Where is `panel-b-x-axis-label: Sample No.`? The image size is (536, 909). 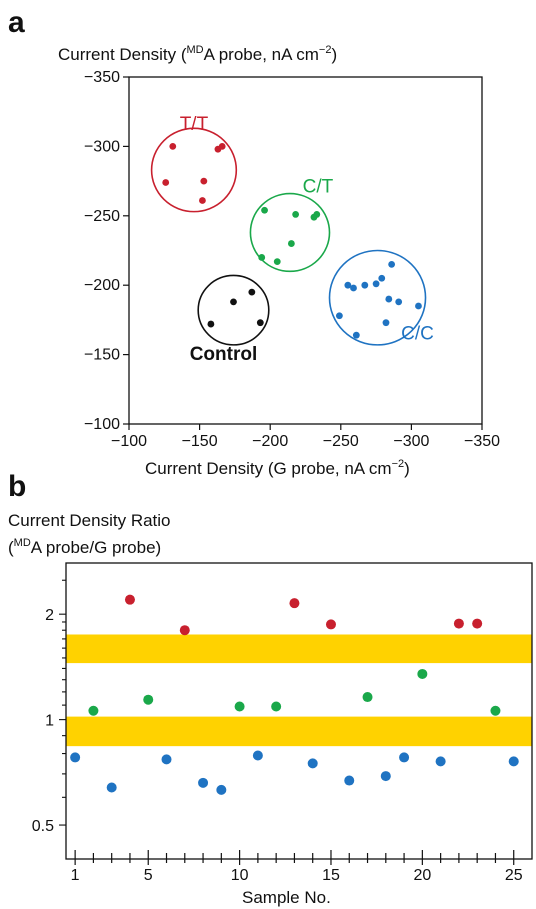
panel-b-x-axis-label: Sample No. is located at coordinates (286, 897).